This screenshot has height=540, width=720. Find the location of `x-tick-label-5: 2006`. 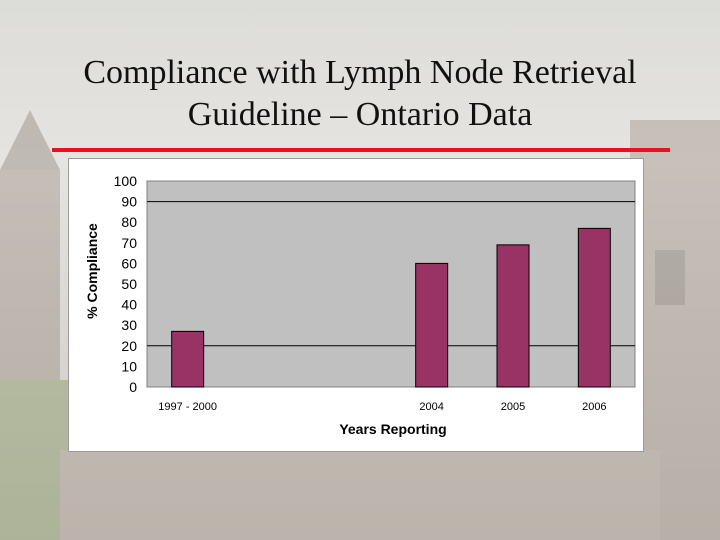

x-tick-label-5: 2006 is located at coordinates (594, 407).